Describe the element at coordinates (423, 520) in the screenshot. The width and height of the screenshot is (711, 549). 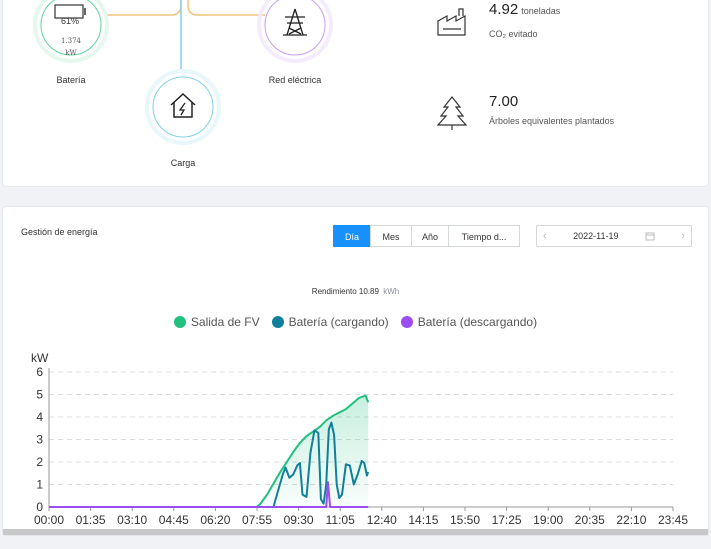
I see `x-tick-label: 14:15` at that location.